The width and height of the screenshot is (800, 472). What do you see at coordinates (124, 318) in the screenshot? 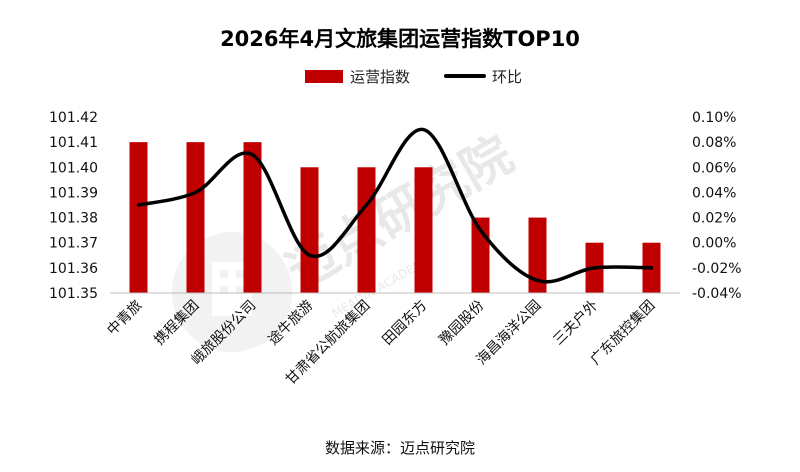
I see `category-label: 中青旅` at bounding box center [124, 318].